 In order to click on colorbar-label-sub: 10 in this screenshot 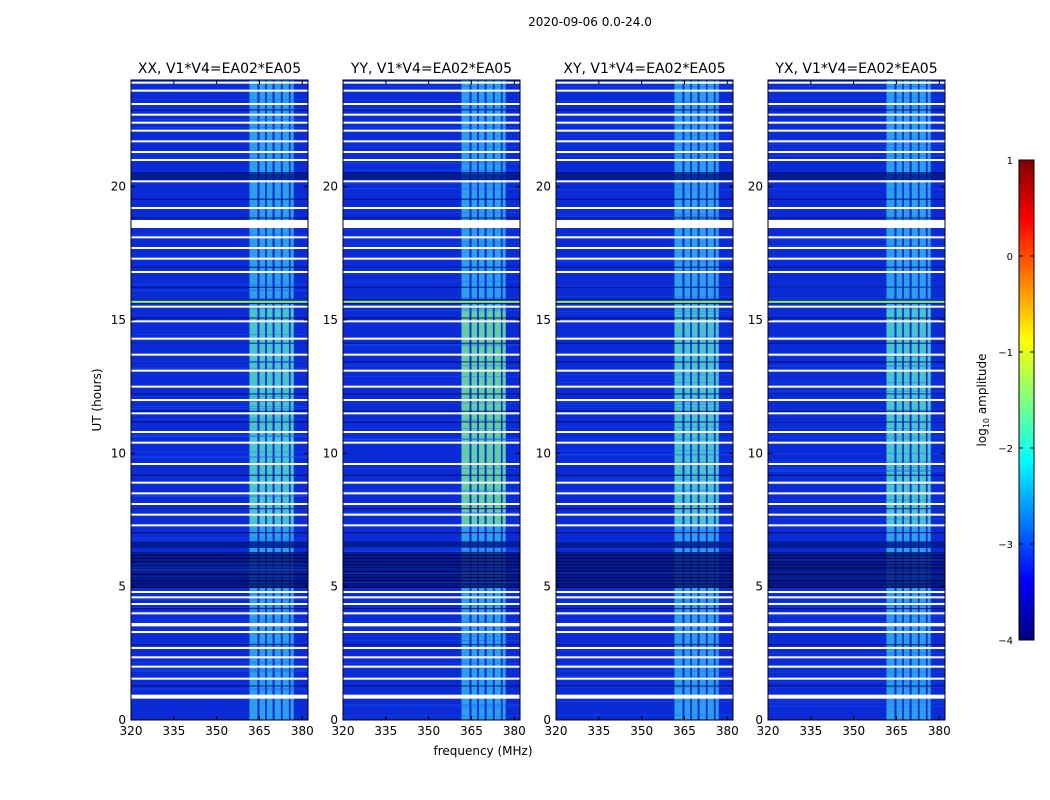, I will do `click(986, 423)`.